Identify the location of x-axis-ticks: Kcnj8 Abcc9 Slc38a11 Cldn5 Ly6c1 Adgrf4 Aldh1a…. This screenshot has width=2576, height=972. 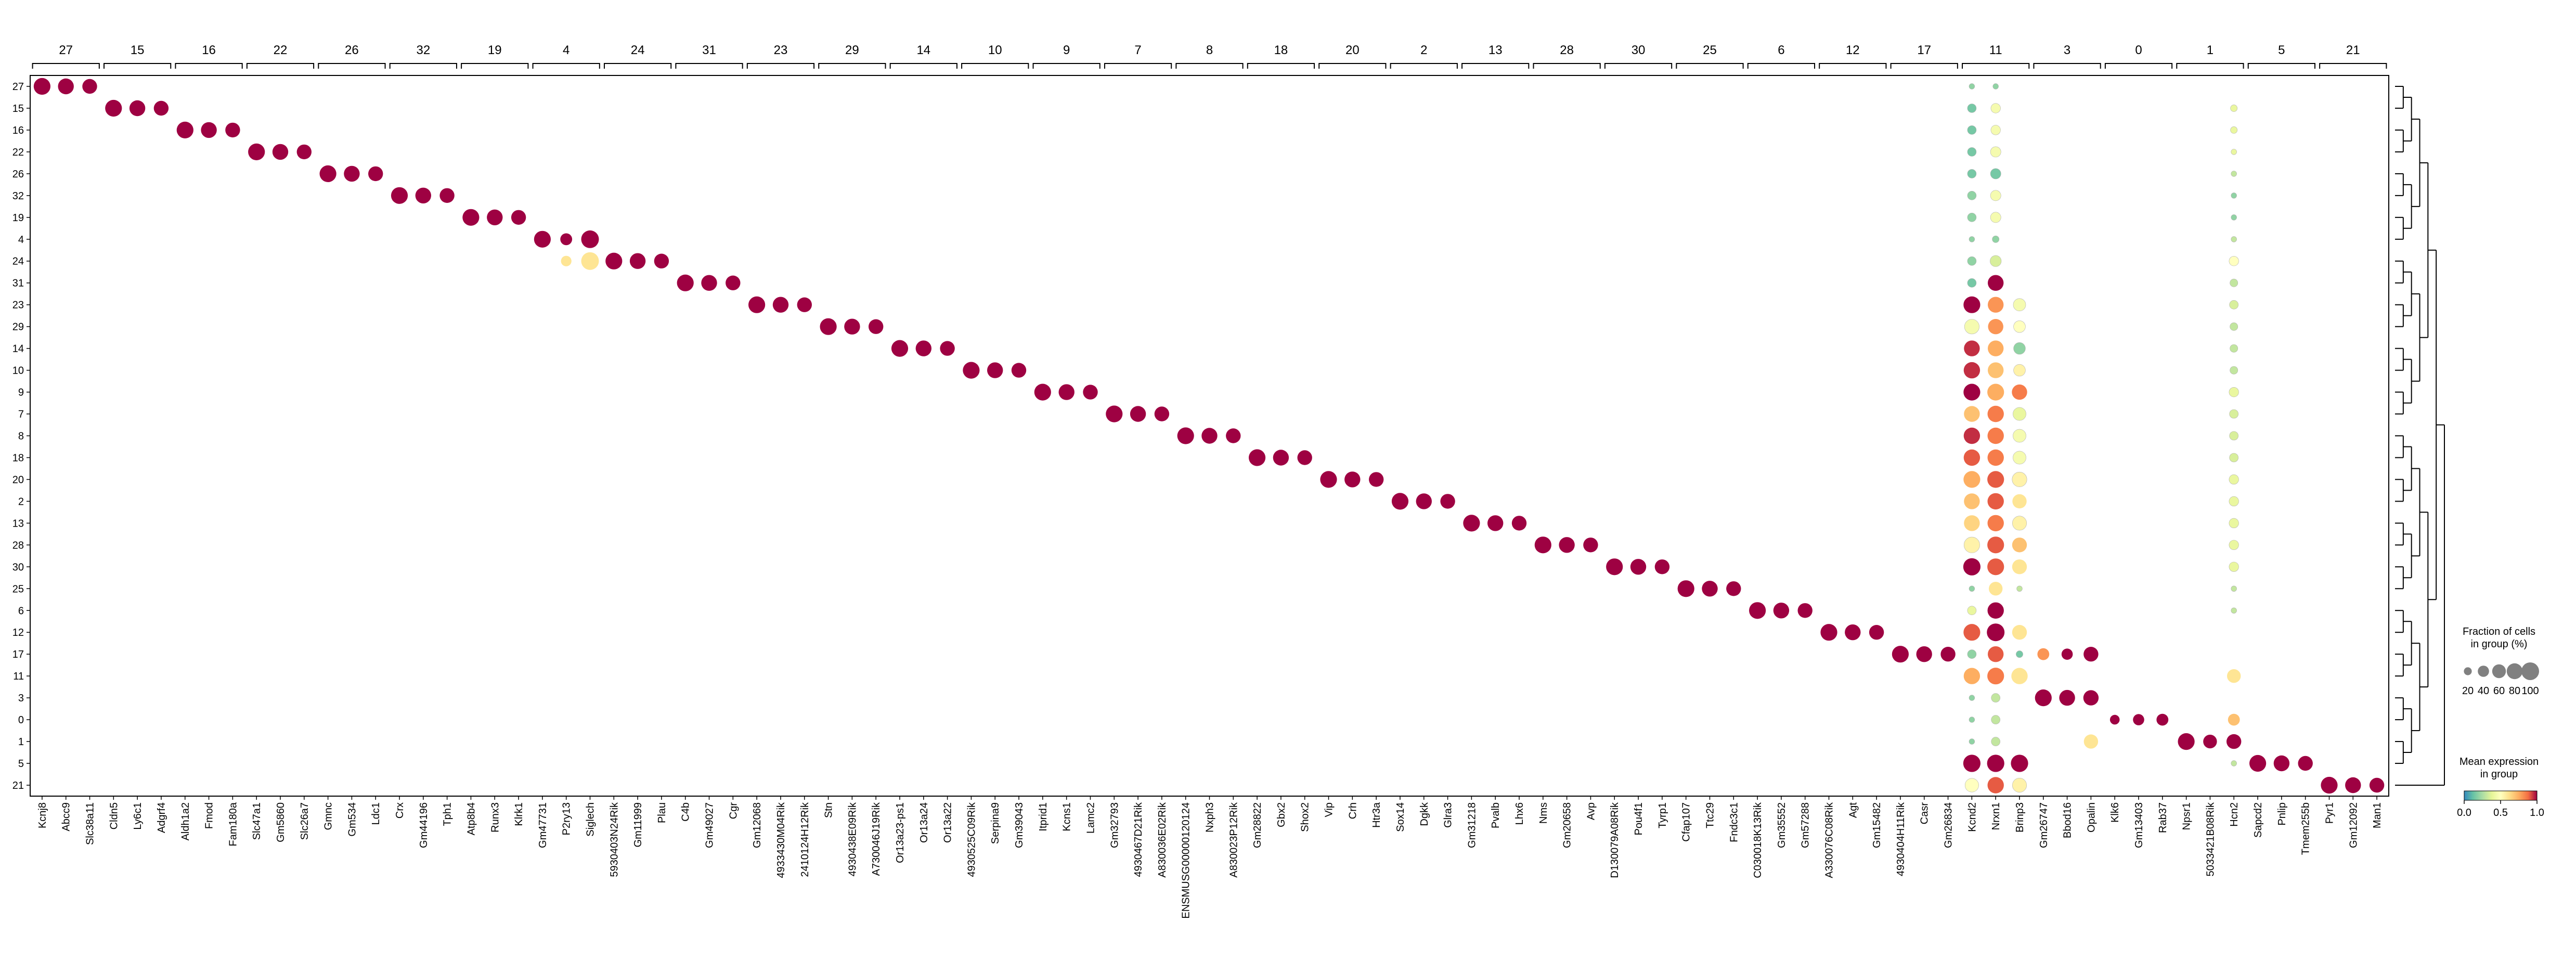
(1210, 857).